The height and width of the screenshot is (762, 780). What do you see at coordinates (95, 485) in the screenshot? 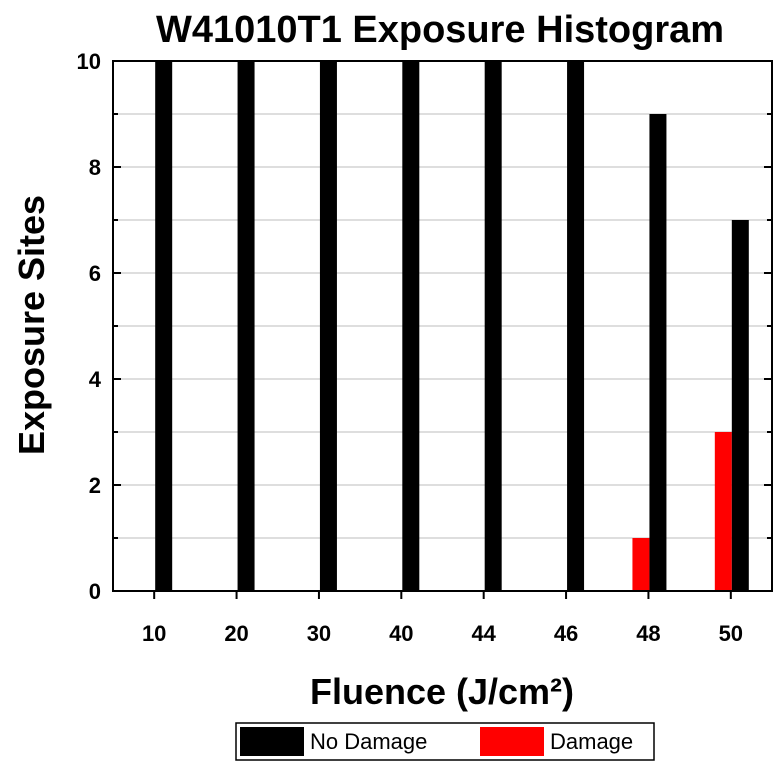
I see `y-tick-label: 2` at bounding box center [95, 485].